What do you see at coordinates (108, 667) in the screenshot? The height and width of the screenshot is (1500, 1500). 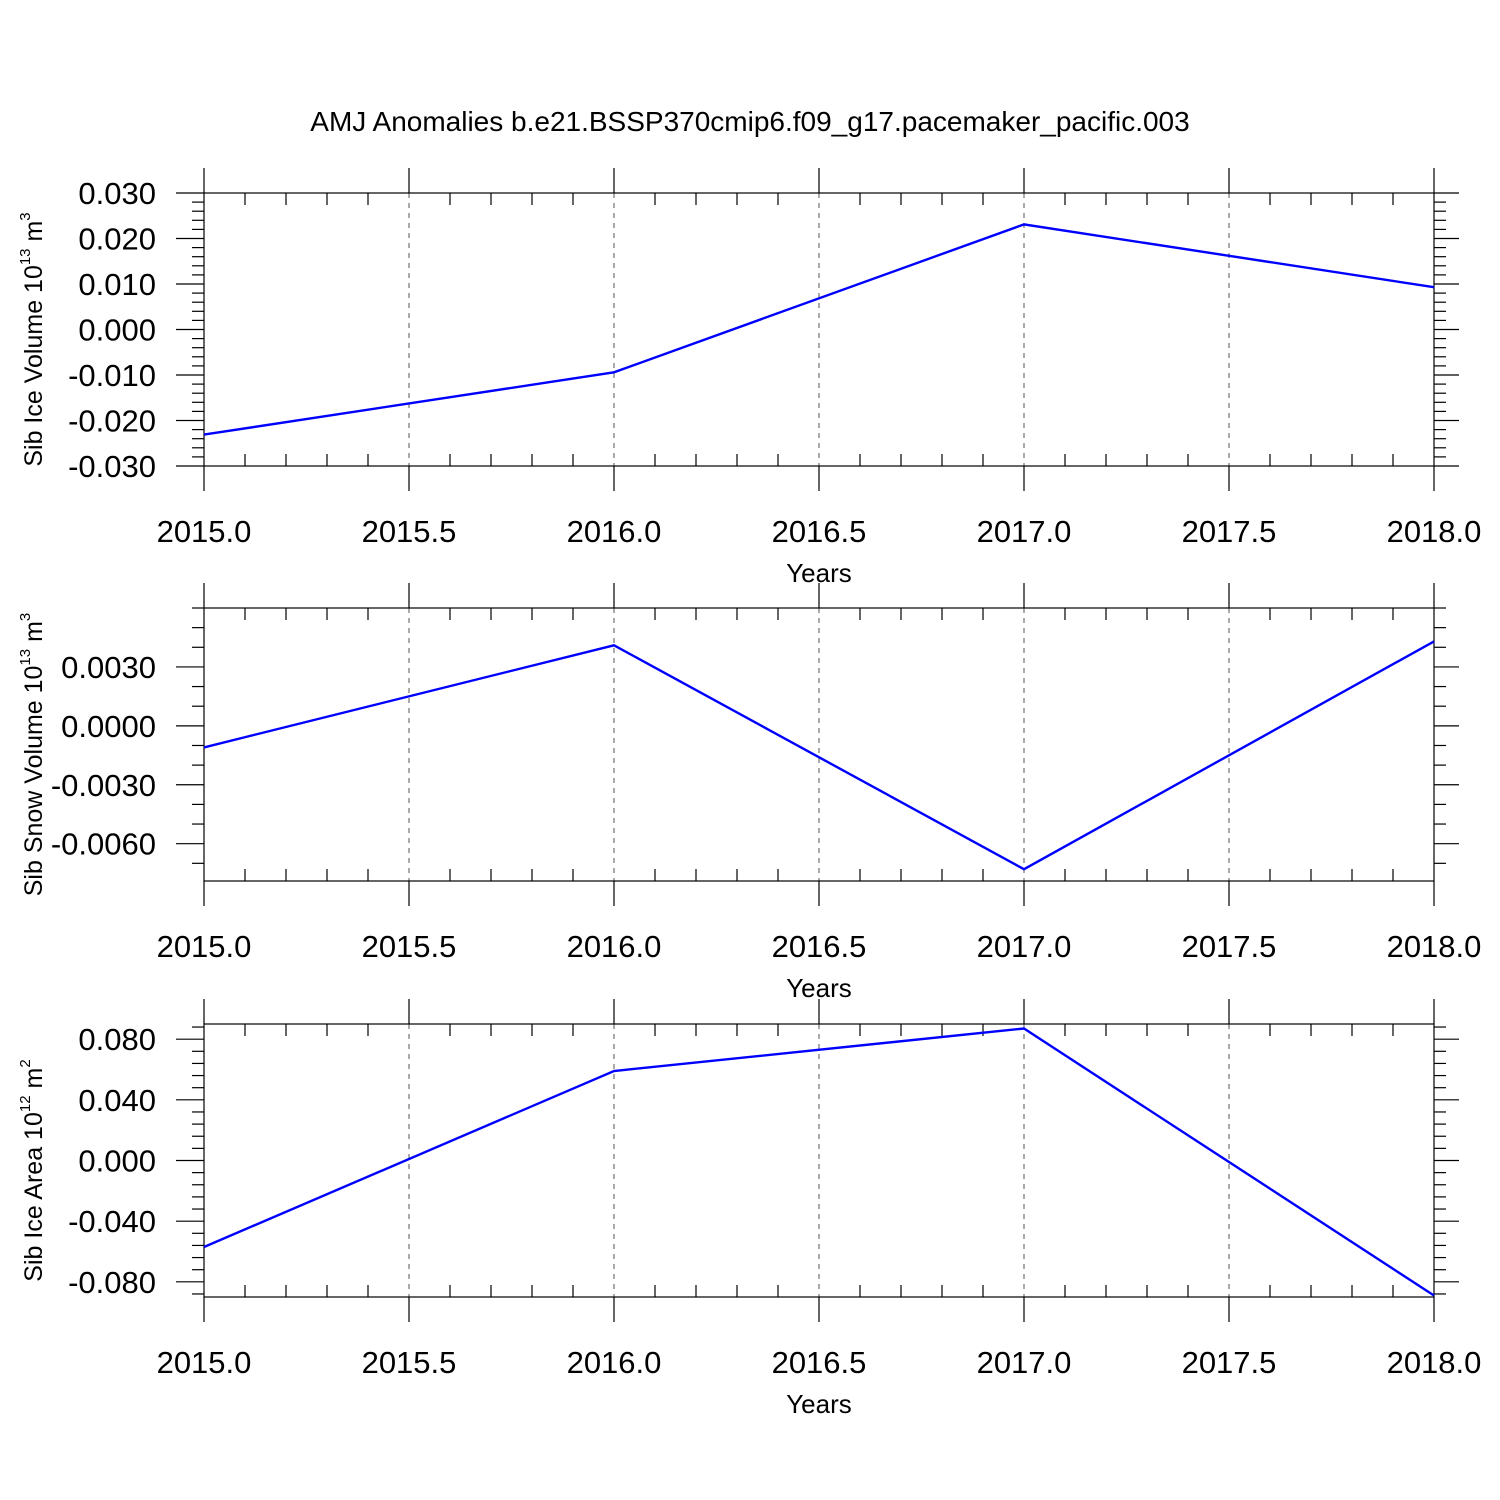 I see `y-tick-label: 0.0030` at bounding box center [108, 667].